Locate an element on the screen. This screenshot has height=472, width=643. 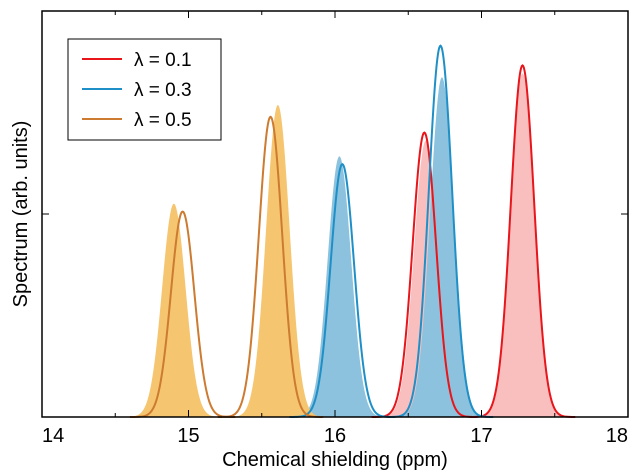
legend: λ = 0.1 λ = 0.3 λ = 0.5 is located at coordinates (144, 89).